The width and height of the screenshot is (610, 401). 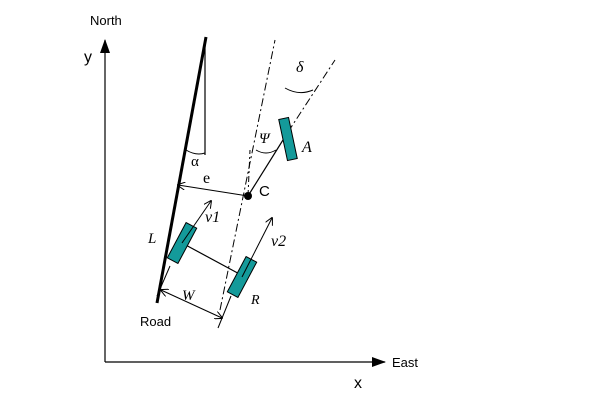 What do you see at coordinates (213, 260) in the screenshot?
I see `rear-axle-line` at bounding box center [213, 260].